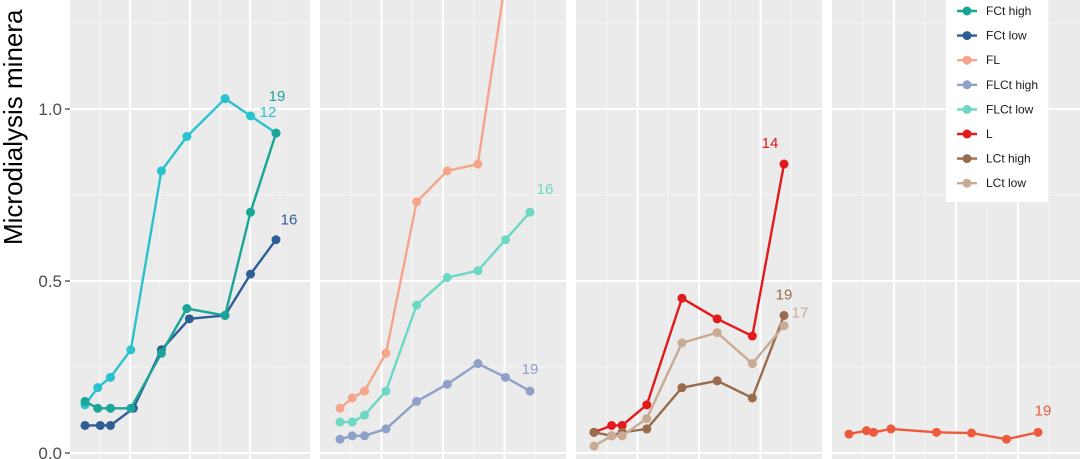  I want to click on legend-item: FLCt high, so click(997, 85).